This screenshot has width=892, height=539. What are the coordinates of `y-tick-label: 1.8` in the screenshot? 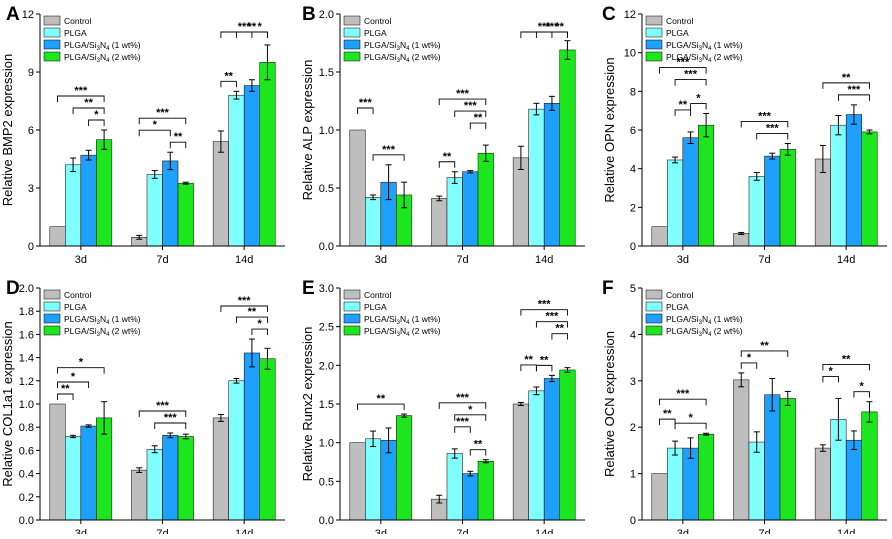 It's located at (26, 312).